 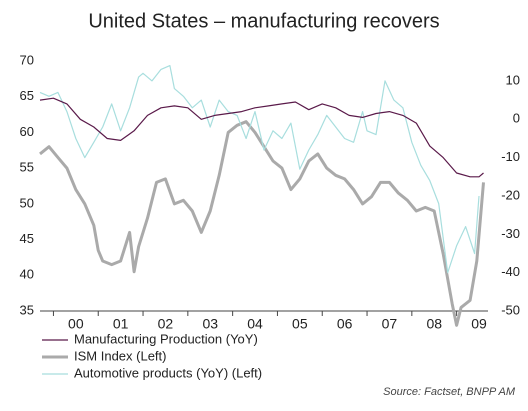 I want to click on x-tick-label: 07, so click(x=390, y=324).